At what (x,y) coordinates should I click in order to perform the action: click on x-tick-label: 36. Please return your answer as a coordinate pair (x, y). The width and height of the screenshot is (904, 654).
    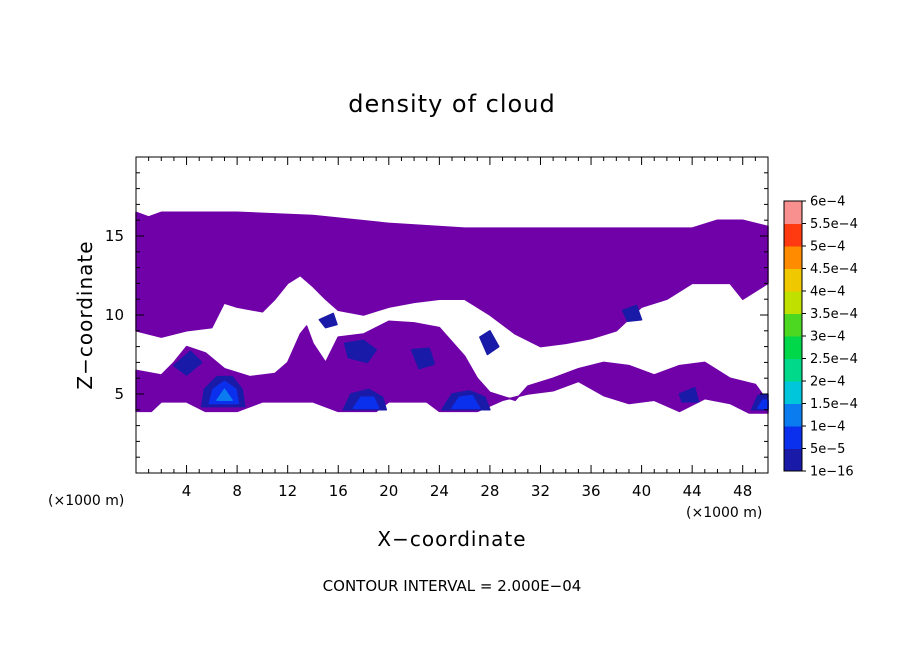
    Looking at the image, I should click on (590, 491).